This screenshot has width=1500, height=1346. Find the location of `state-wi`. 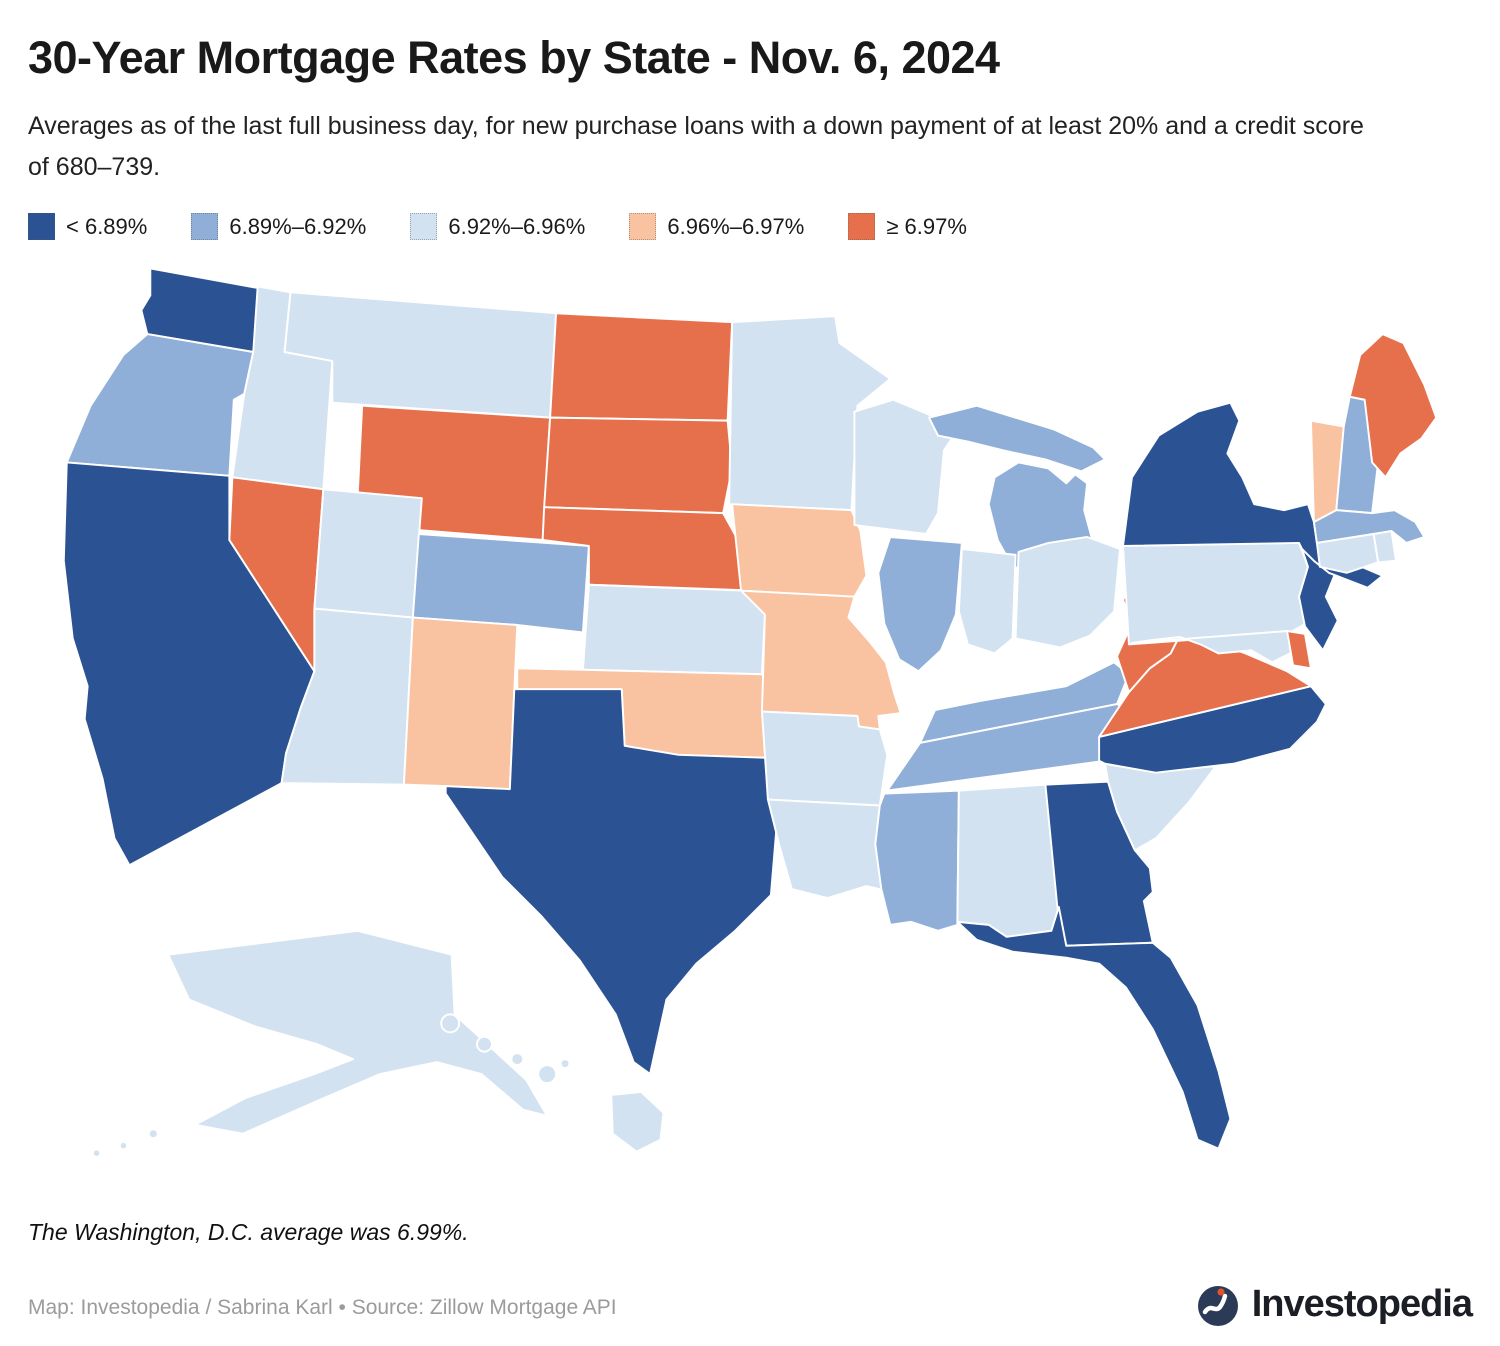

state-wi is located at coordinates (905, 466).